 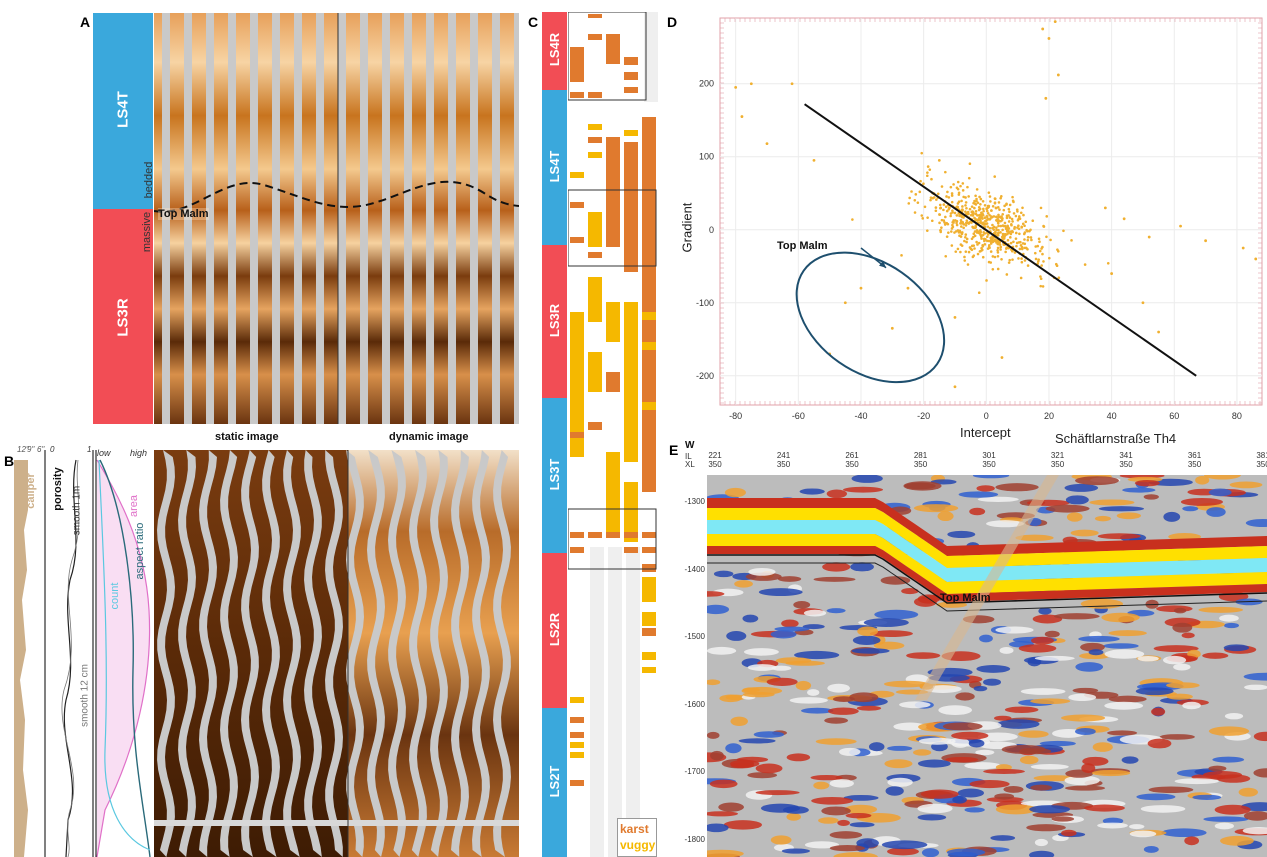 I want to click on zone-ls2t-c: LS2T, so click(x=554, y=782).